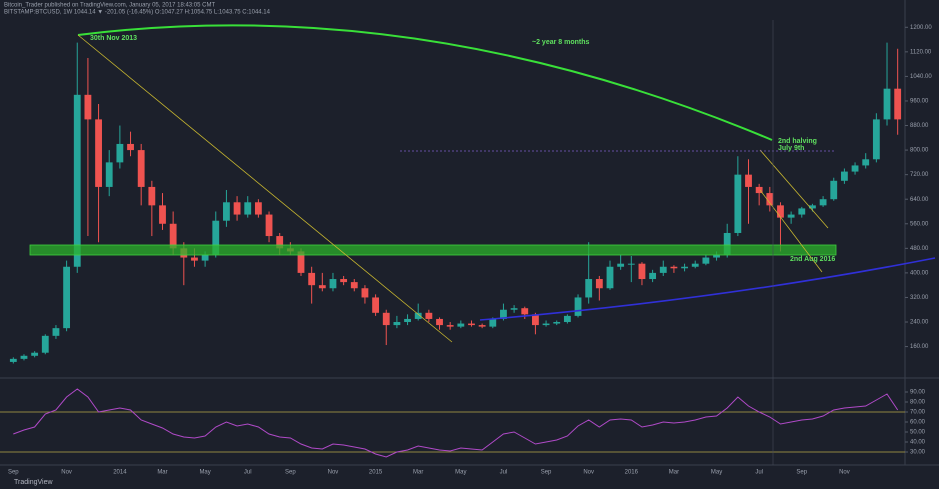 This screenshot has width=939, height=489. What do you see at coordinates (919, 151) in the screenshot?
I see `y-tick-label: 800.00` at bounding box center [919, 151].